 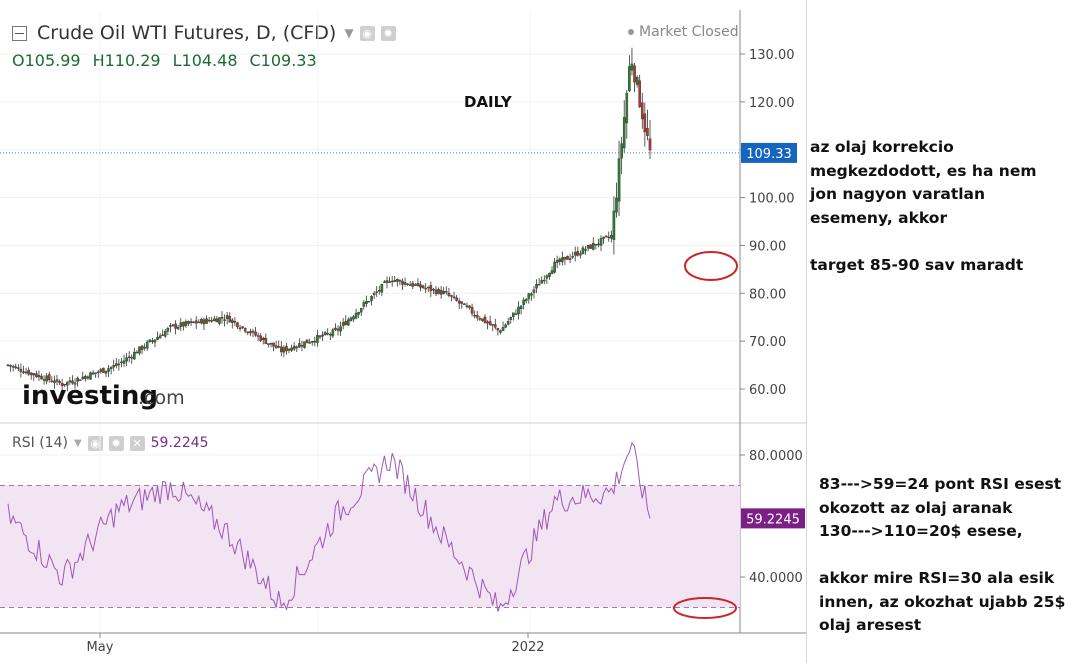 I want to click on low-label: L, so click(x=177, y=60).